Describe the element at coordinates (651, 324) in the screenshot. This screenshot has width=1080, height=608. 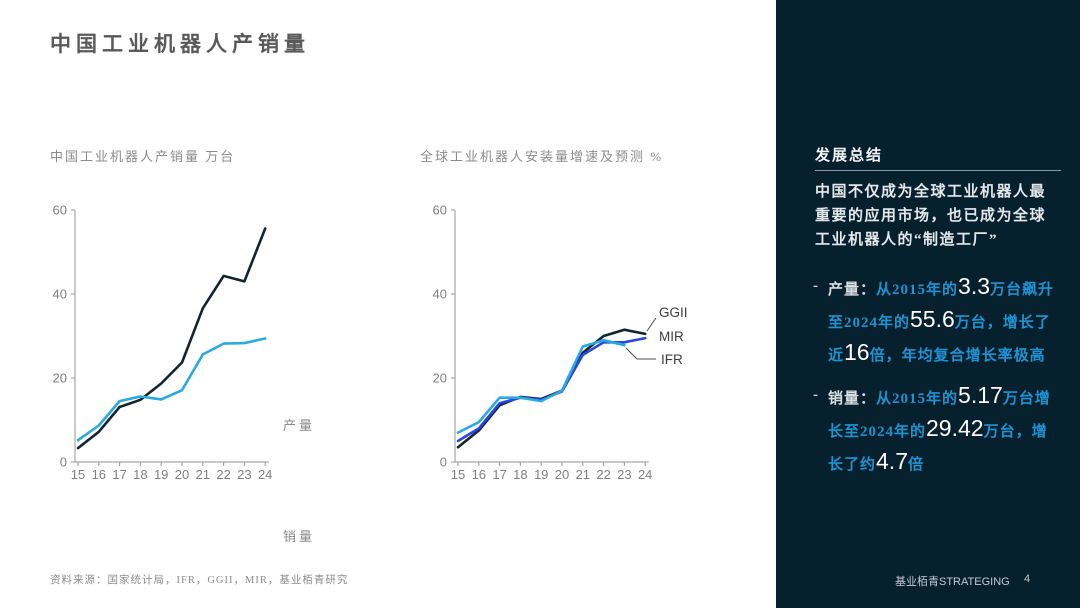
I see `ggii-leader-line` at that location.